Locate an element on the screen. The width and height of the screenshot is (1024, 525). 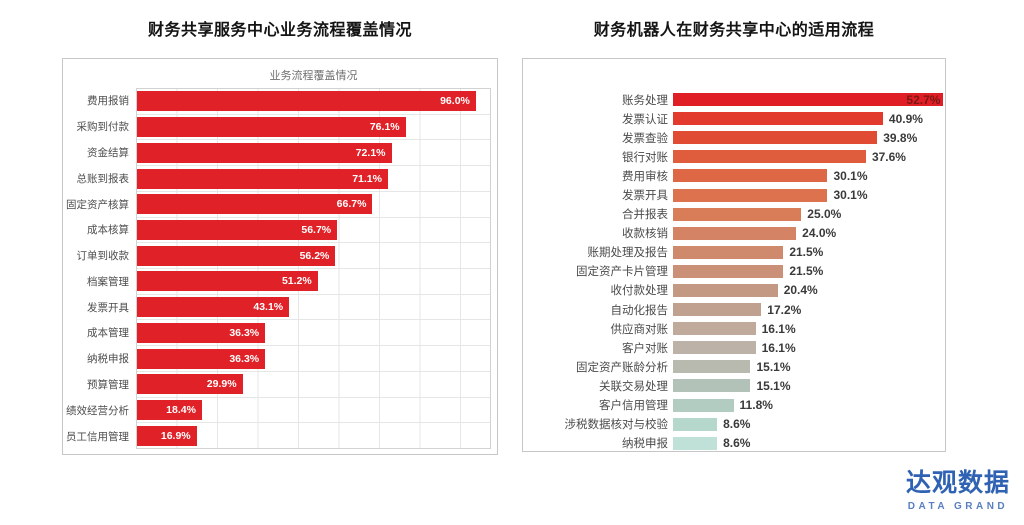
right-category-label: 账务处理 is located at coordinates (645, 100).